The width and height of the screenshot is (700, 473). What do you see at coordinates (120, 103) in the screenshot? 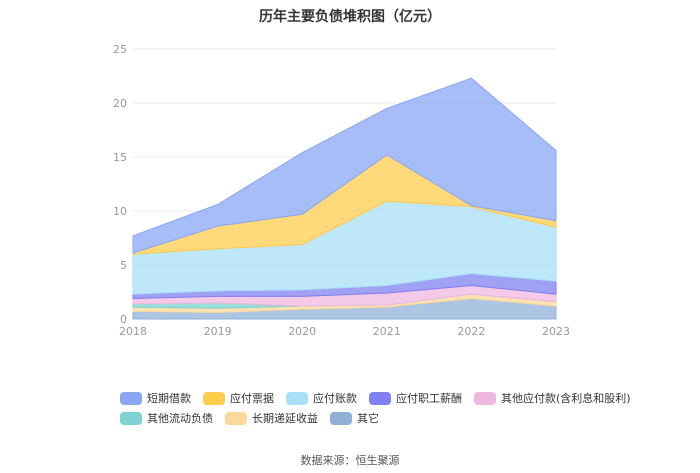
I see `y-tick-label: 20` at bounding box center [120, 103].